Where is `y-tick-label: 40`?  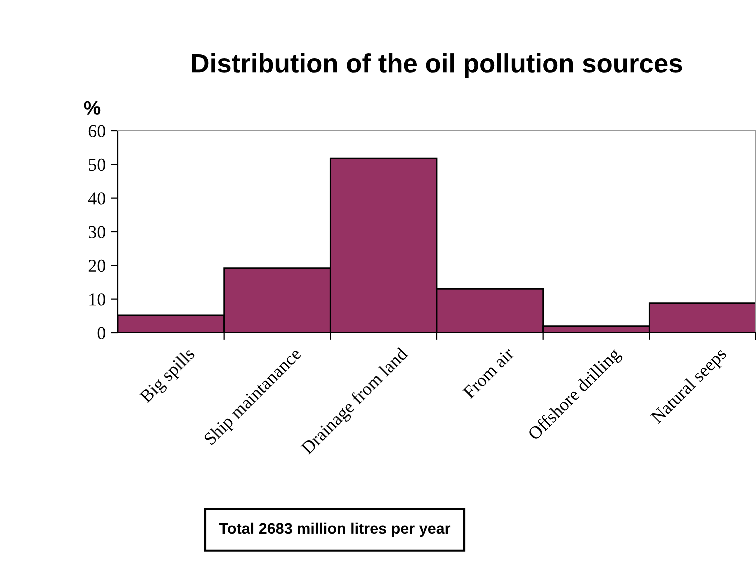
y-tick-label: 40 is located at coordinates (97, 198).